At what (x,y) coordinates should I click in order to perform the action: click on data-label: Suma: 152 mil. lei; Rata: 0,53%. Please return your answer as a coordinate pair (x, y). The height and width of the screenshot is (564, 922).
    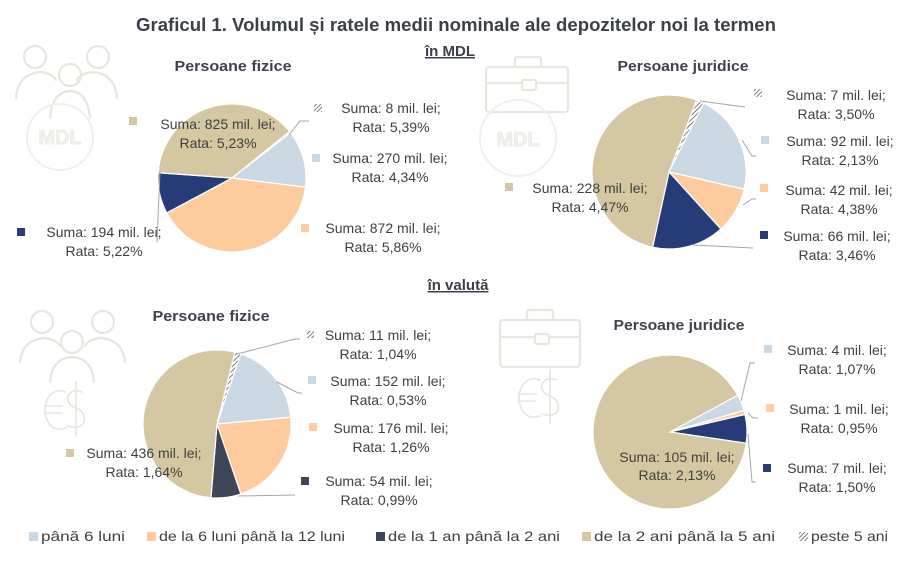
    Looking at the image, I should click on (377, 390).